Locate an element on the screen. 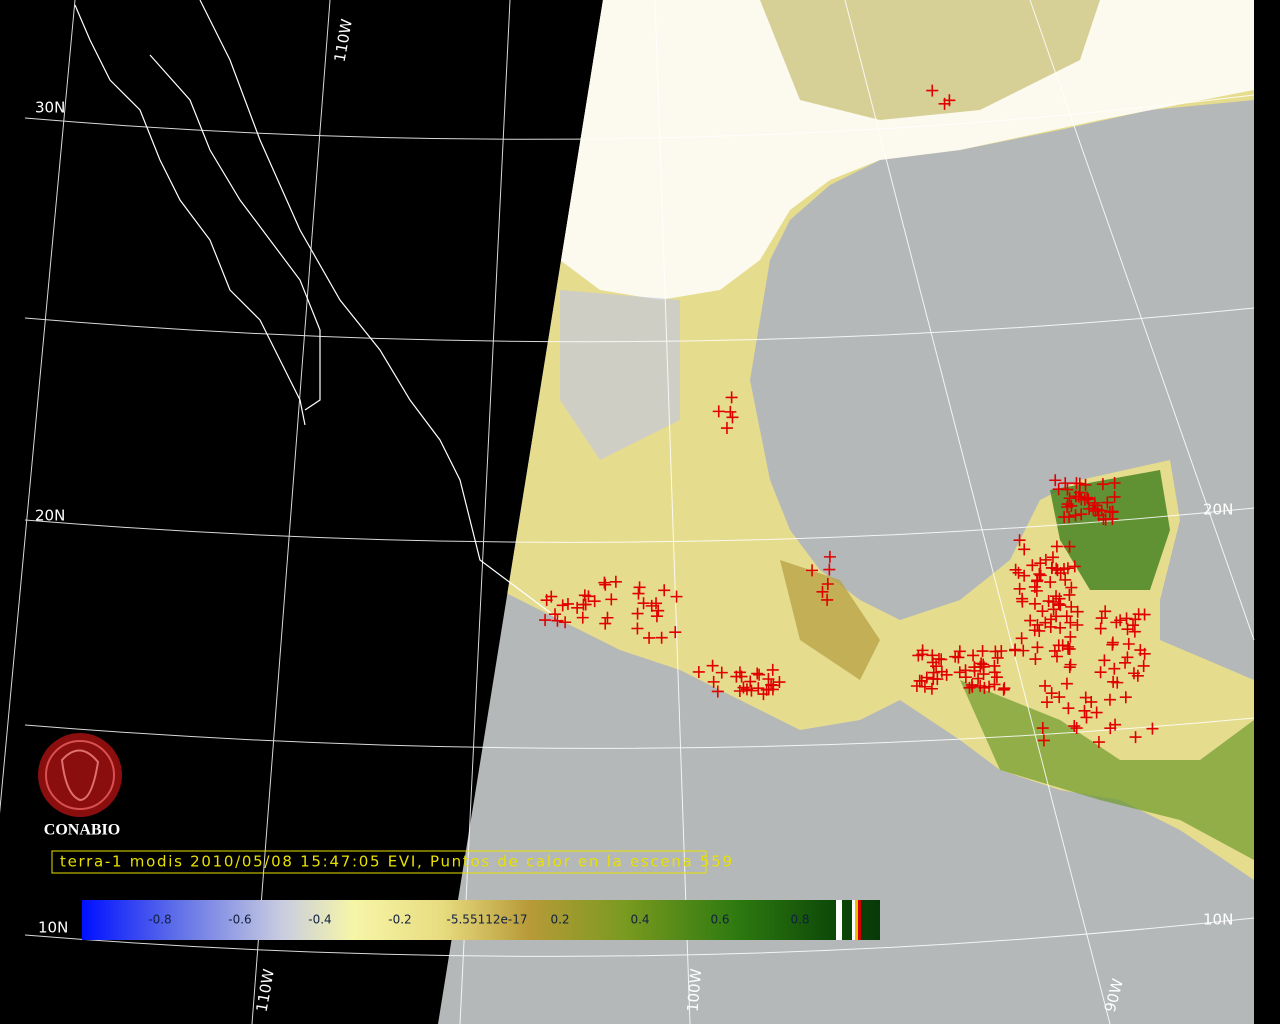  colorbar-label: -0.4 is located at coordinates (319, 920).